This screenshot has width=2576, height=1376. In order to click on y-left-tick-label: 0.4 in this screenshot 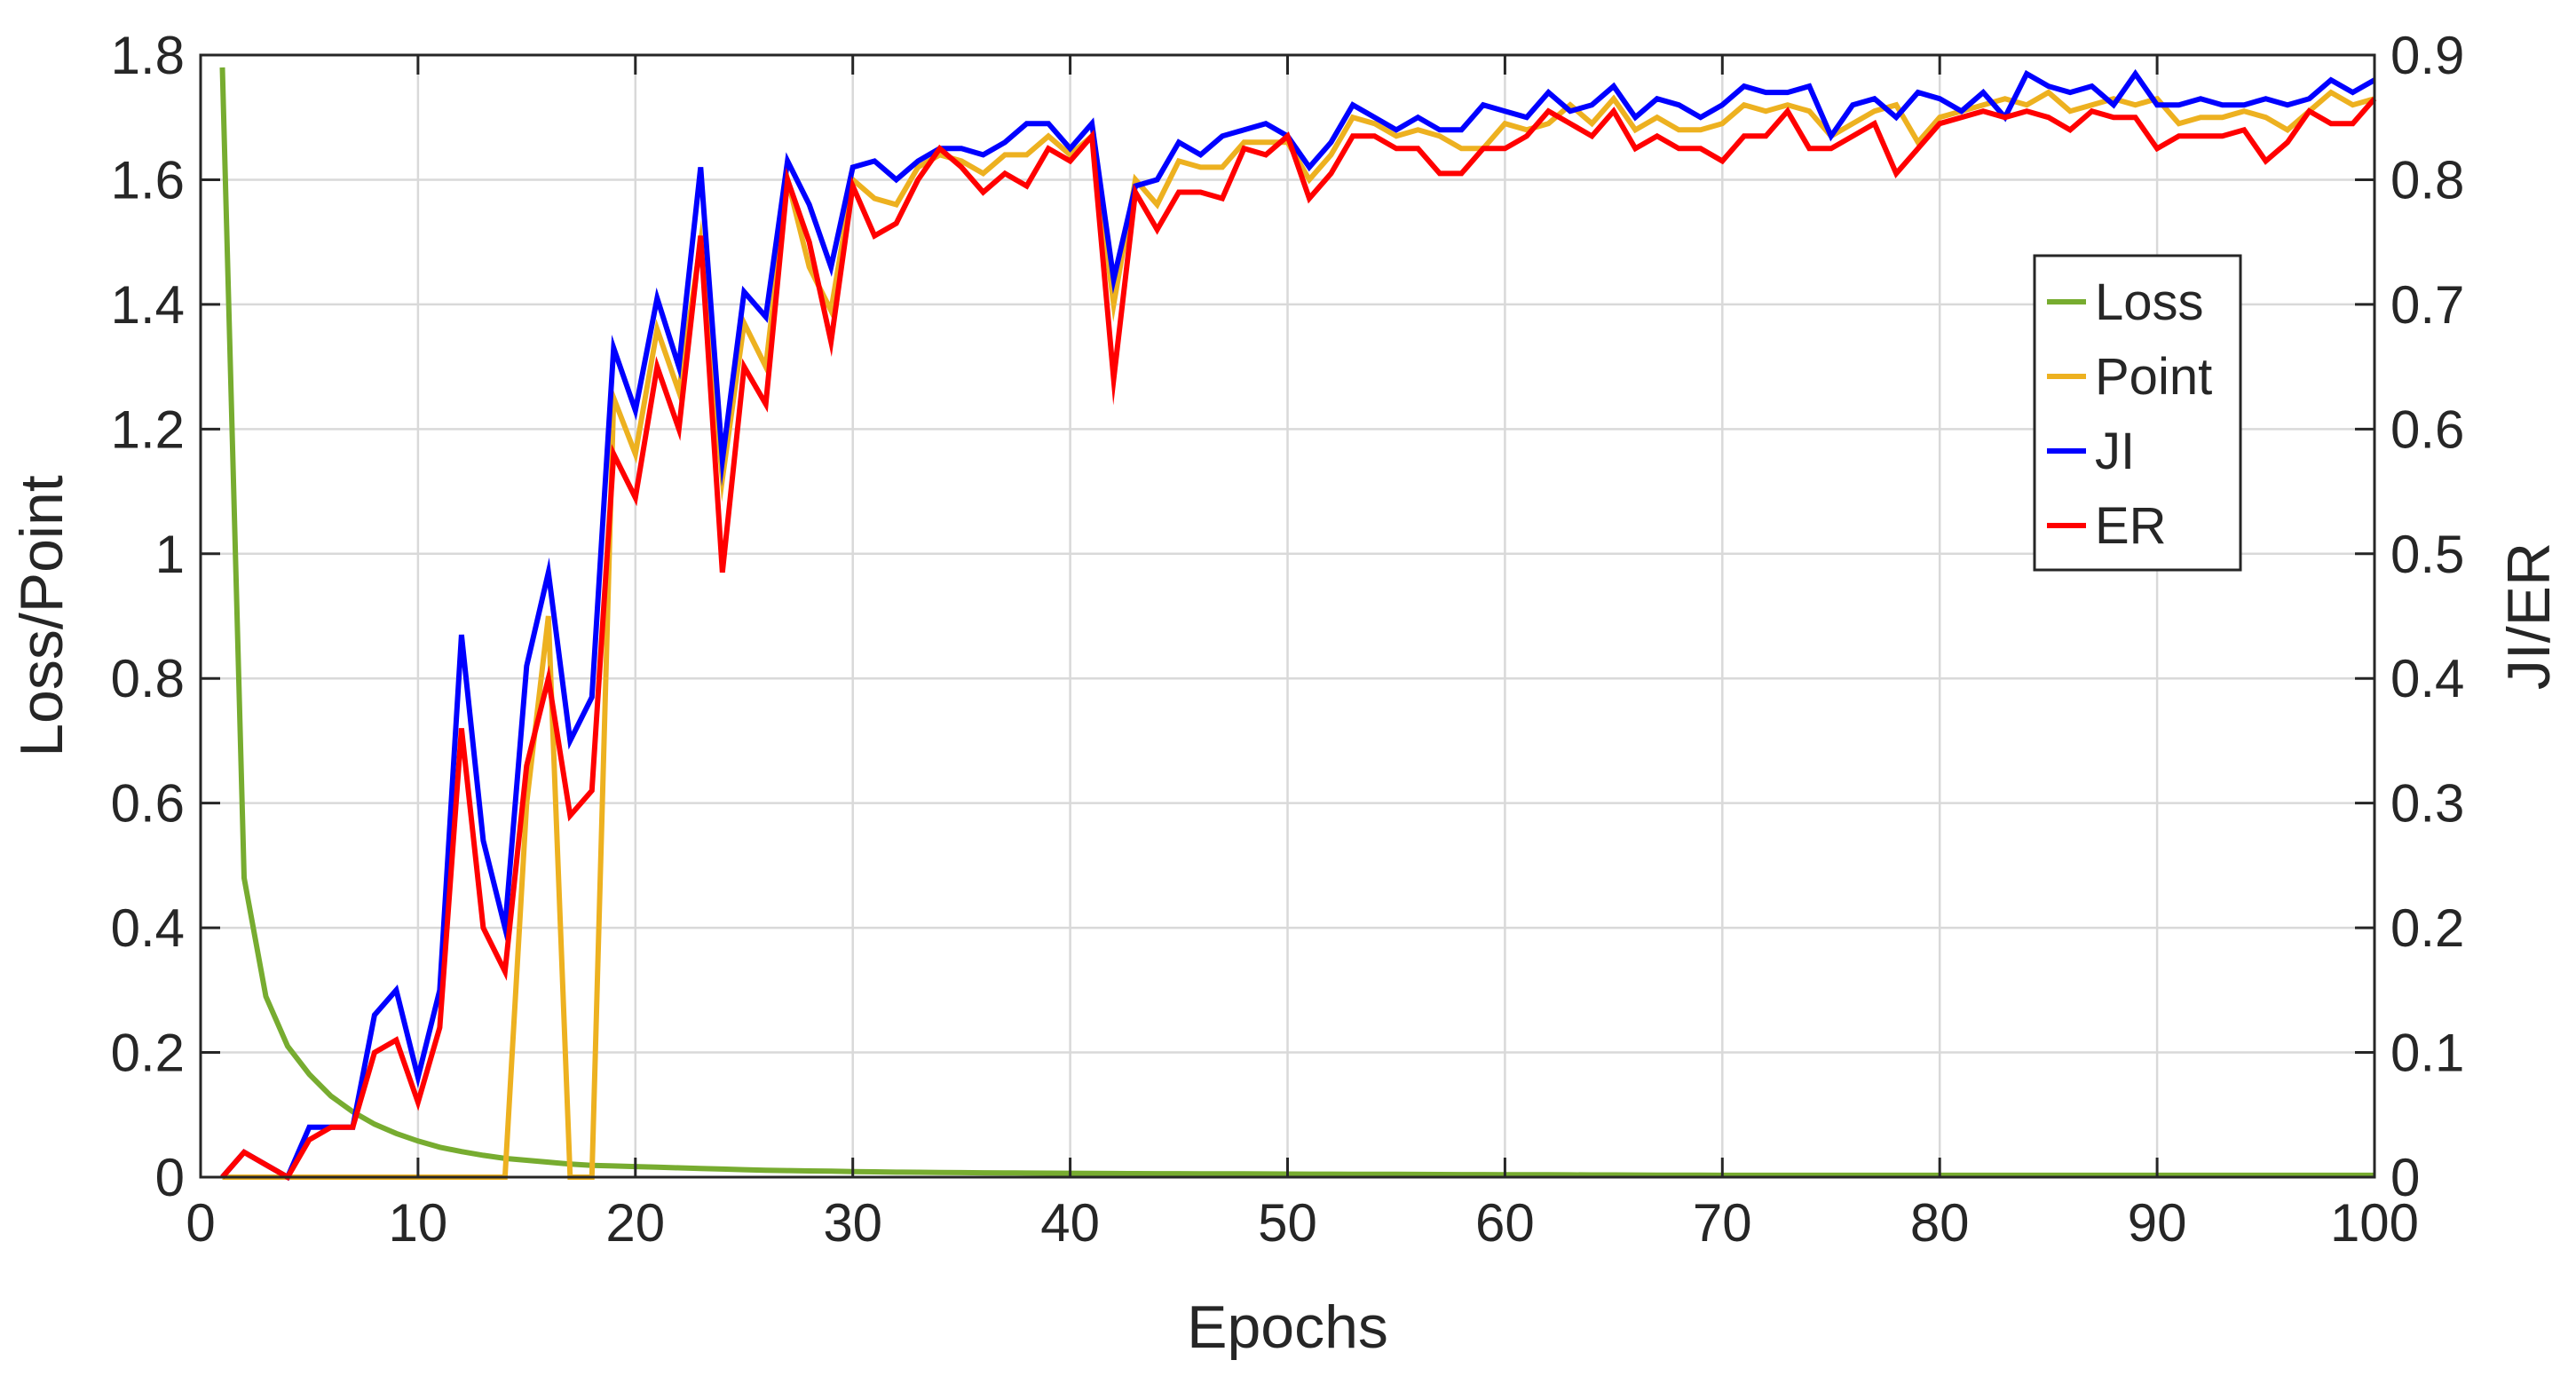, I will do `click(148, 928)`.